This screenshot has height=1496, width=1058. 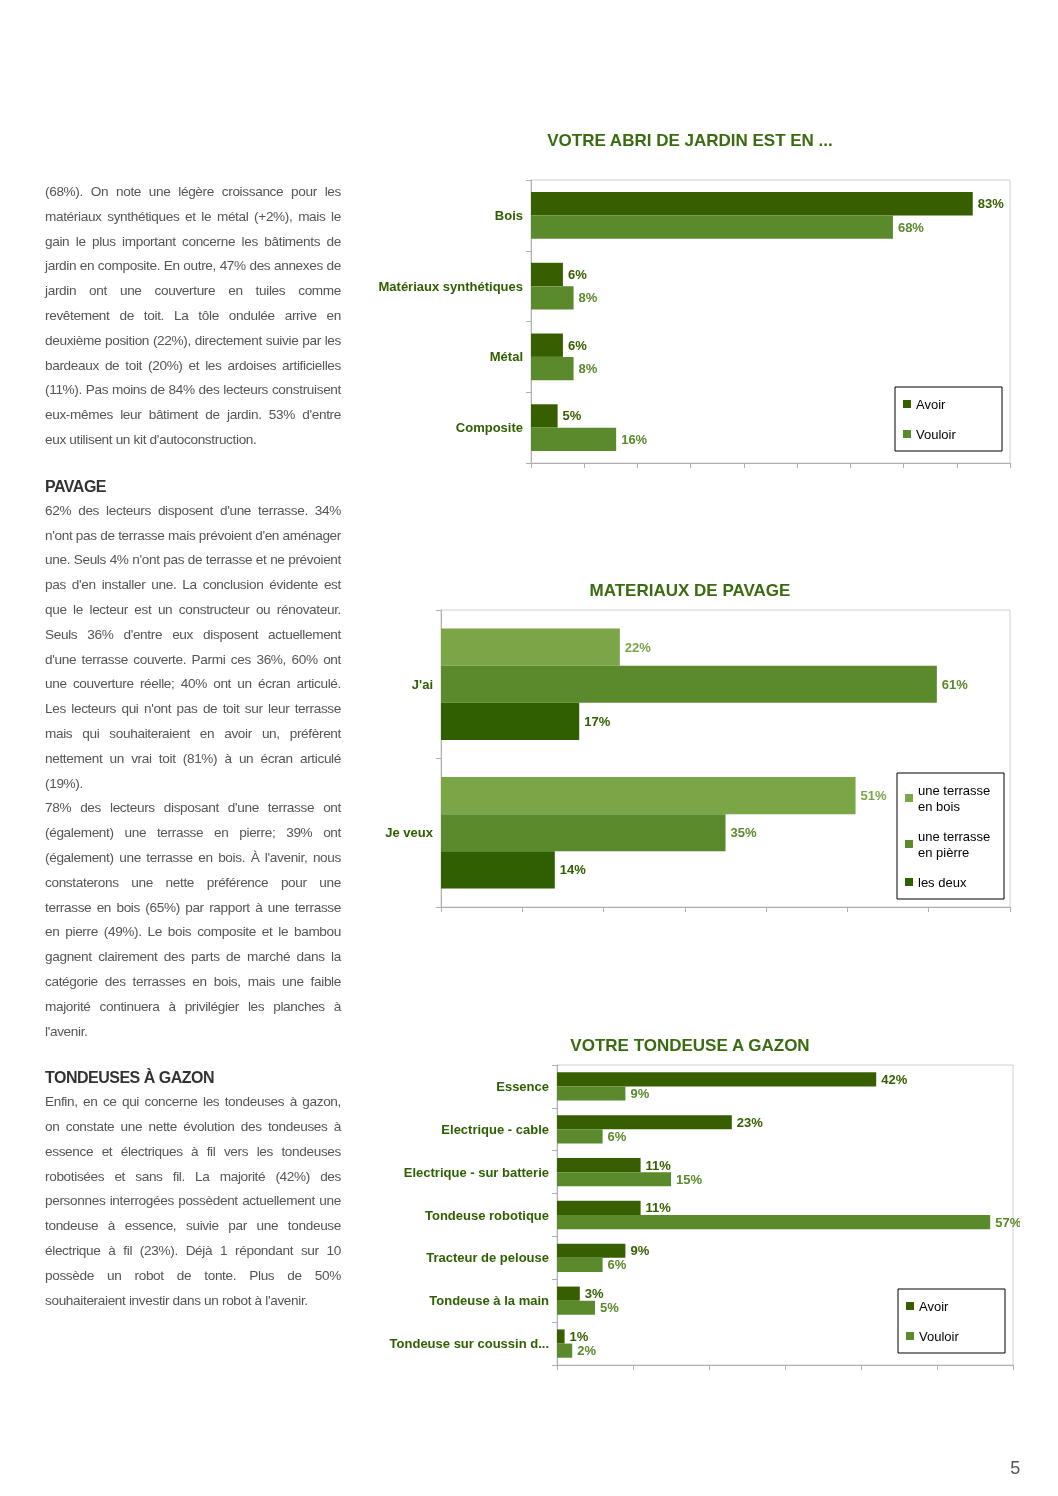 What do you see at coordinates (193, 646) in the screenshot?
I see `text: 62% des lecteurs disposent d'une terrasse. 34% n'ont pas de terrasse mais prévoient d'en aménager une. Seuls 4% n'ont pas de terrasse et ne prévoient pas d'en installer une. La conclusion évidente est que le lecteur est un constructeur ou rénovateur. Seuls 36% d'entre eux disposent actuellement d'une terrasse couverte. Parmi ces 36%, 60% ont une couverture réelle; 40% ont un écran articulé. Les lecteurs qui n'ont pas de toit sur leur terrasse mais qui souhaiteraient en avoir un, préfèrent nettement un vrai toit (81%) à un écran articulé (19%).` at bounding box center [193, 646].